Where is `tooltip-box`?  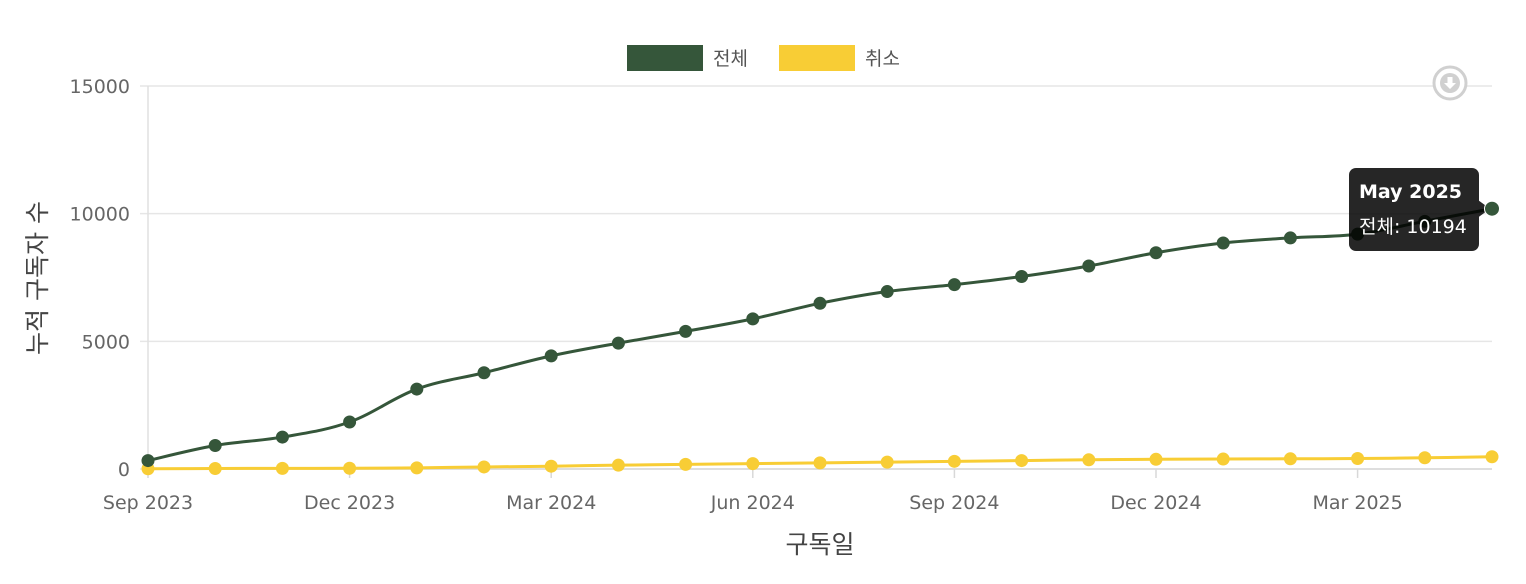 tooltip-box is located at coordinates (1414, 209).